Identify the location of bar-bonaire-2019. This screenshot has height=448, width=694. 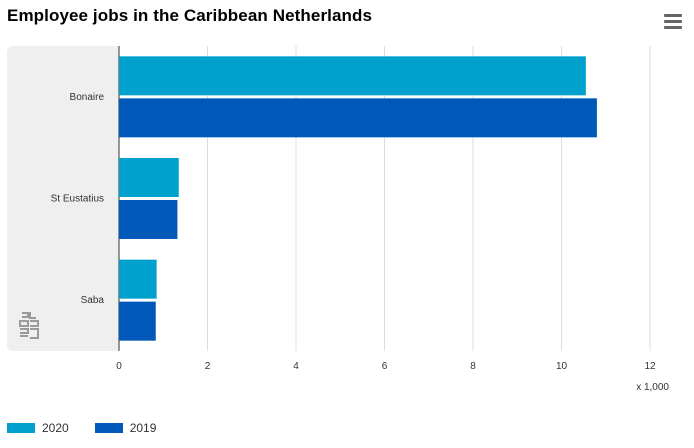
(358, 118).